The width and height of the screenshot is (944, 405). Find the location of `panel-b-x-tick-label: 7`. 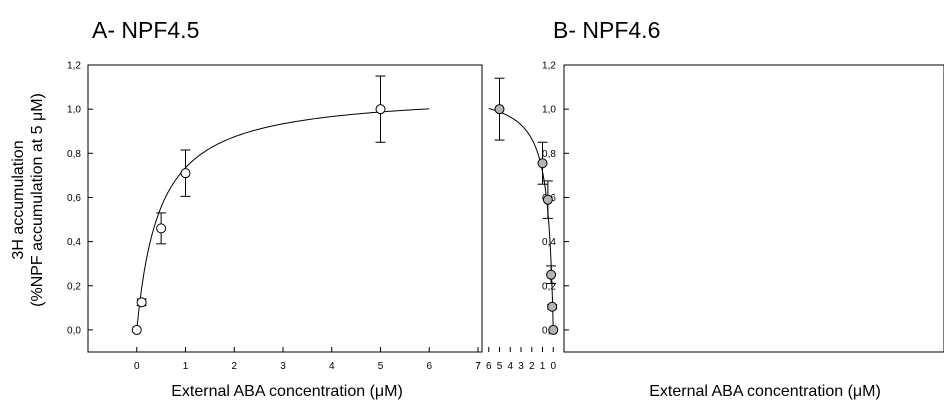

panel-b-x-tick-label: 7 is located at coordinates (478, 366).